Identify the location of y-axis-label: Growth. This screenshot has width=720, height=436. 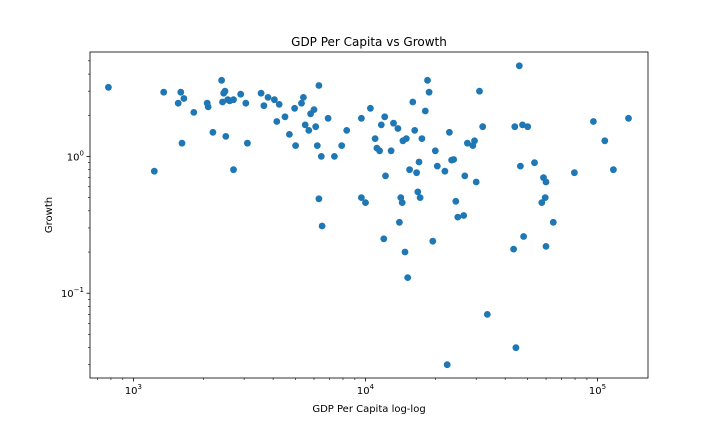
(49, 215).